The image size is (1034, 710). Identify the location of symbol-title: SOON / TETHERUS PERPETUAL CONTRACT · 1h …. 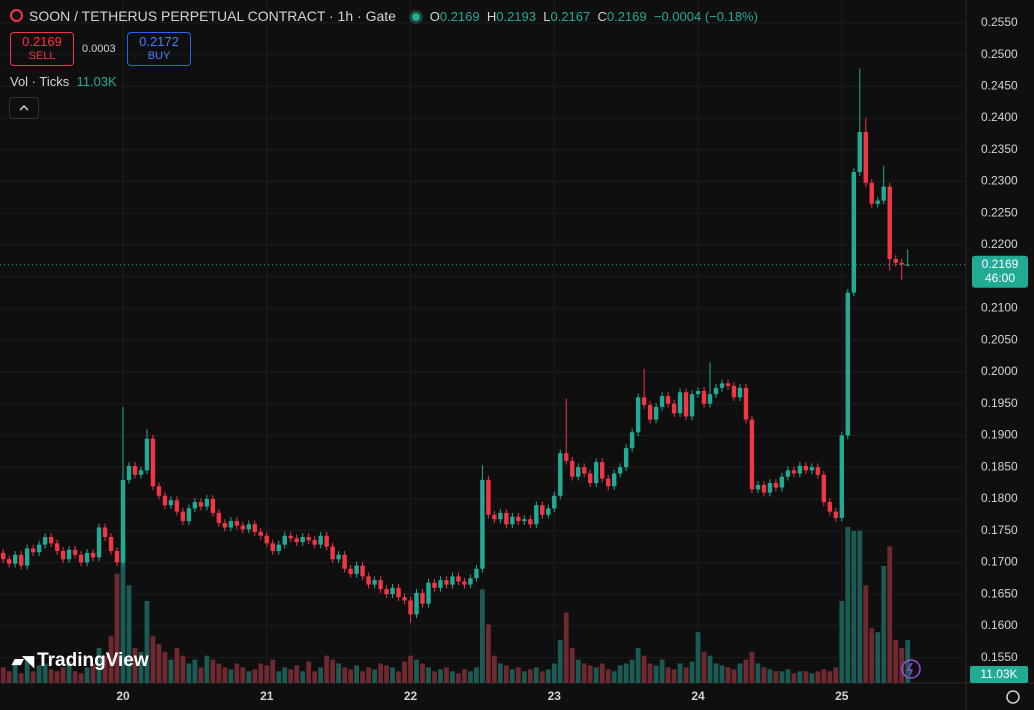
(212, 16).